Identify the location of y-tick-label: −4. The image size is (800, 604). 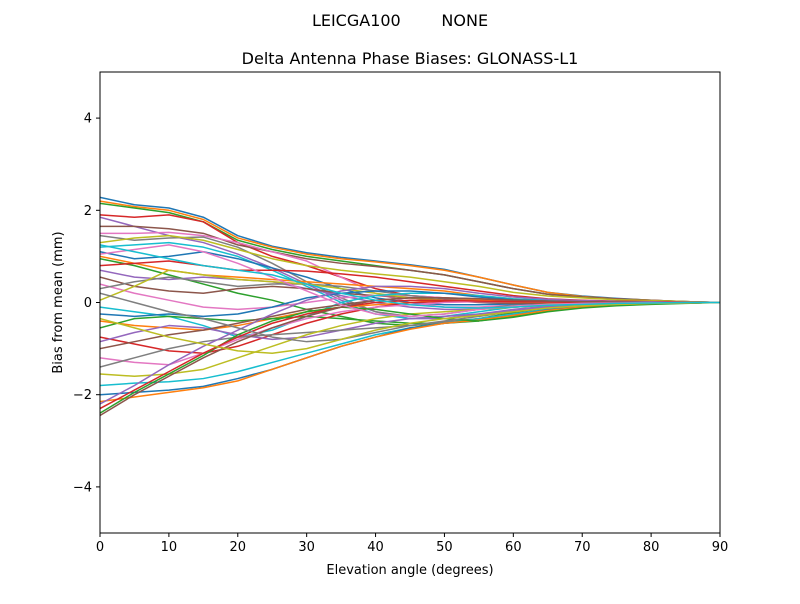
(82, 487).